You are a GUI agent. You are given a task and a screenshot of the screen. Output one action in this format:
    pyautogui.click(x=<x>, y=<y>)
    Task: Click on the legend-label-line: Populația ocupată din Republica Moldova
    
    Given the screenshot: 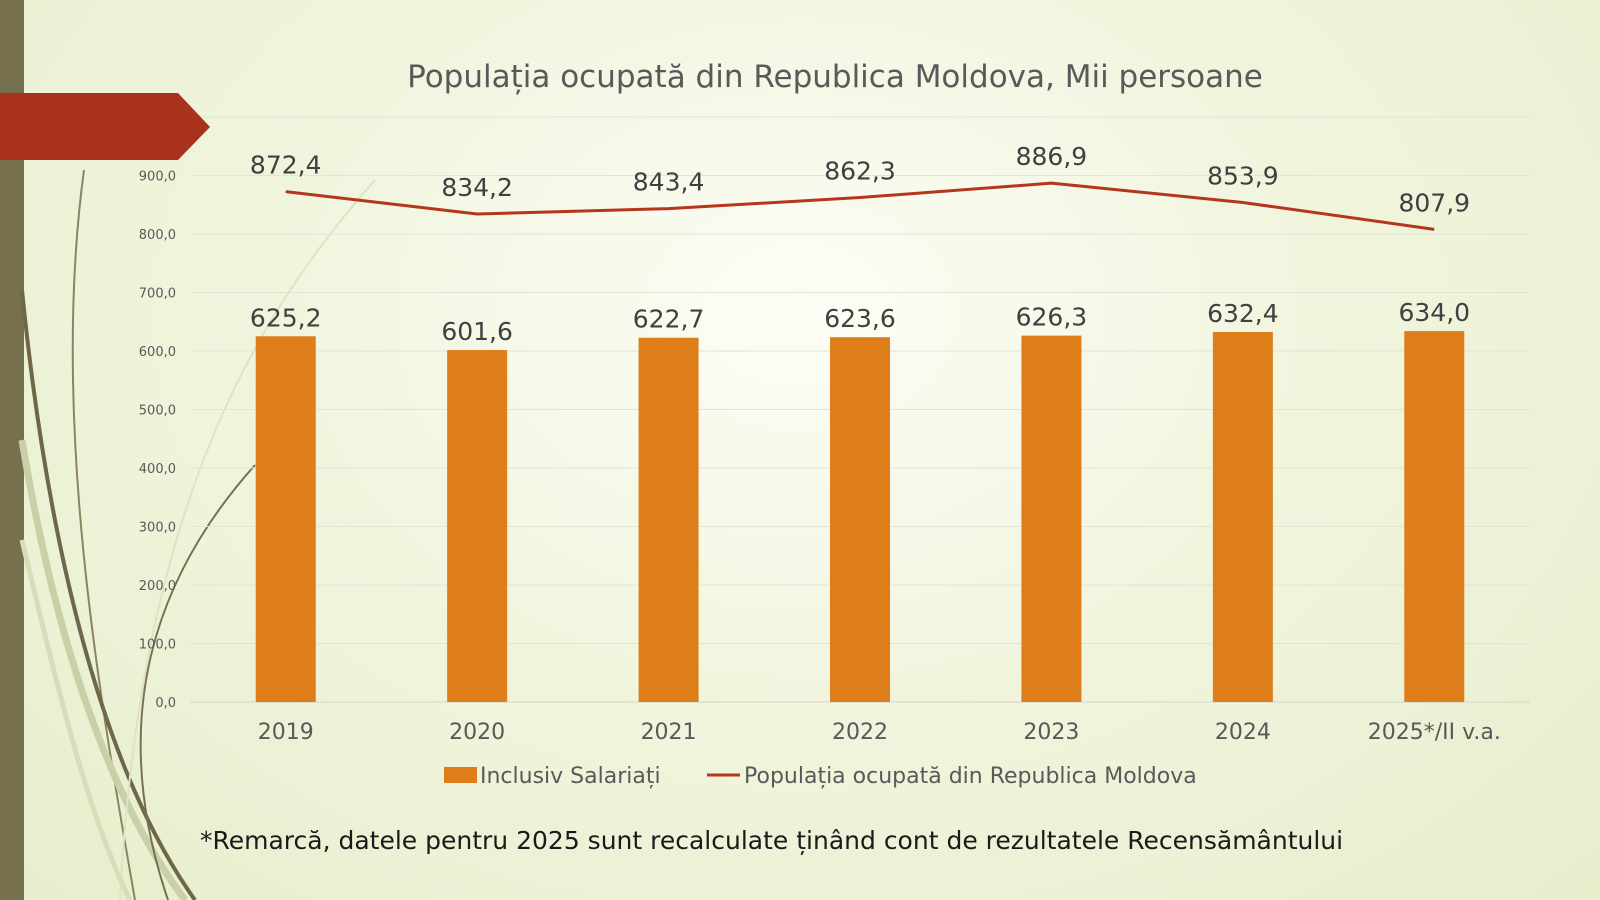 What is the action you would take?
    pyautogui.click(x=970, y=776)
    